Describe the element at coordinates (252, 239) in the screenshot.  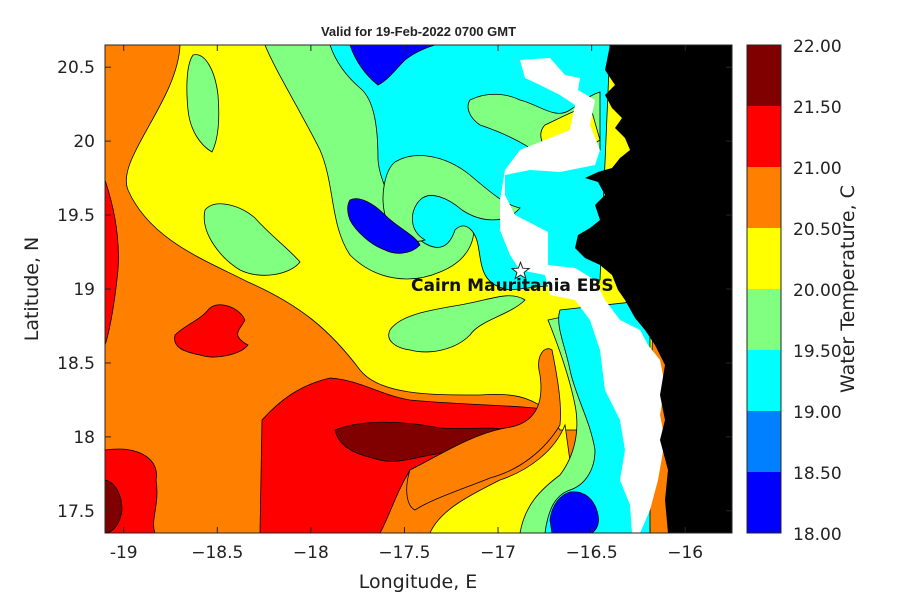
I see `contour-band-19-5-west` at that location.